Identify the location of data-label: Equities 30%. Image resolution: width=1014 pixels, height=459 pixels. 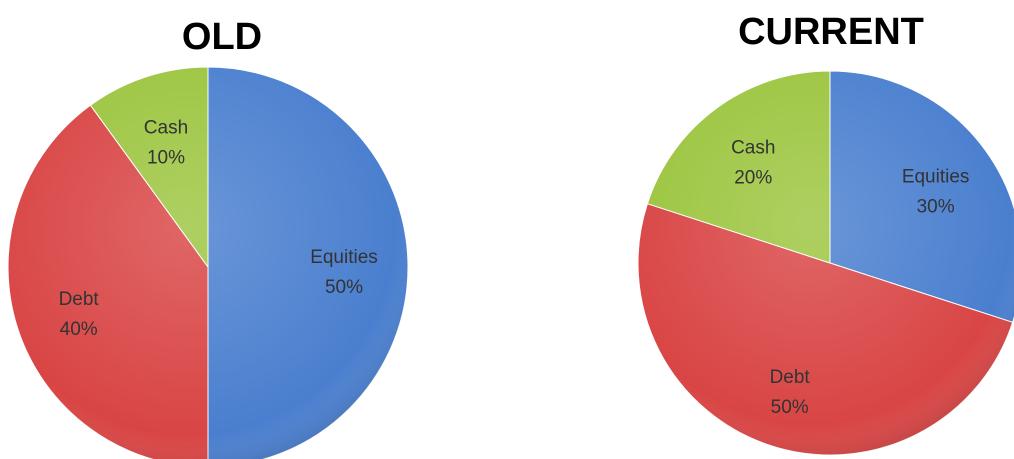
(936, 191).